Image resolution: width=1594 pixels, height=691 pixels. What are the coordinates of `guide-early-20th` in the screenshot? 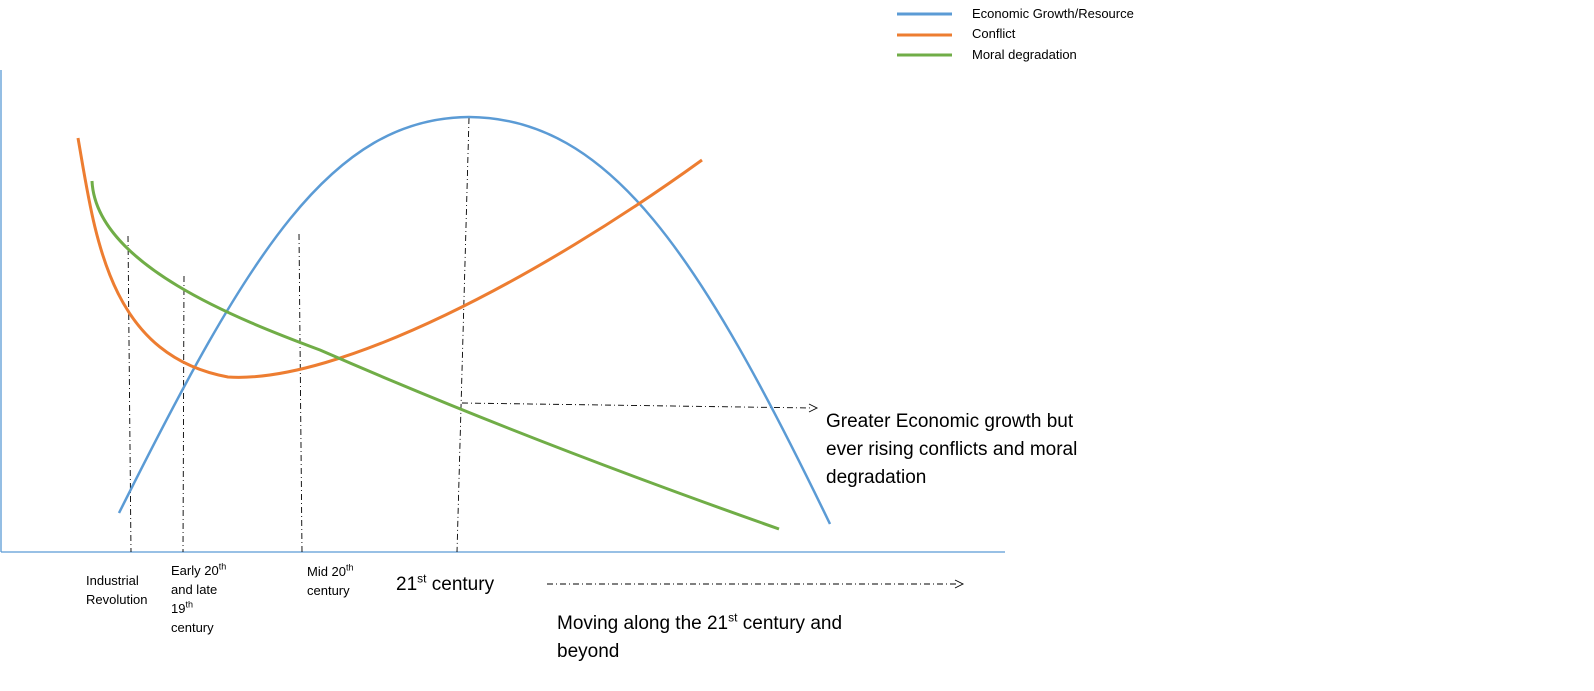 It's located at (183, 414).